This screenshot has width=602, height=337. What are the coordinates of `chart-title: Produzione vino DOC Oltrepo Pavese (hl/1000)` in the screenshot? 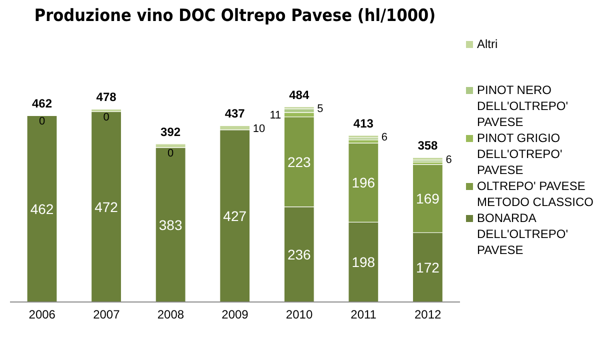 It's located at (235, 16).